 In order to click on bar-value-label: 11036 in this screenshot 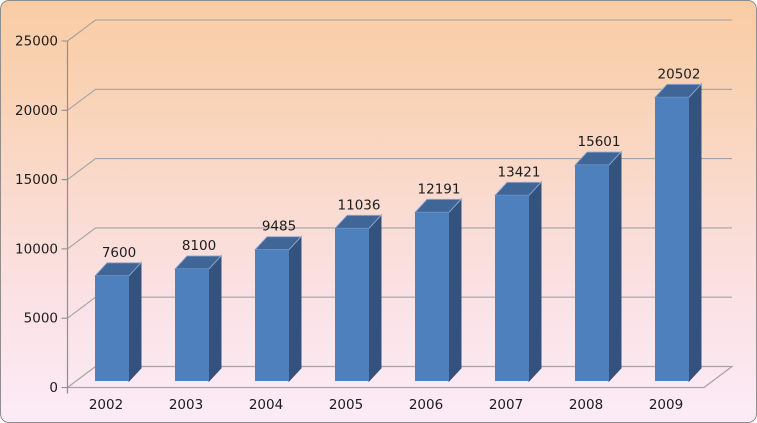, I will do `click(359, 205)`.